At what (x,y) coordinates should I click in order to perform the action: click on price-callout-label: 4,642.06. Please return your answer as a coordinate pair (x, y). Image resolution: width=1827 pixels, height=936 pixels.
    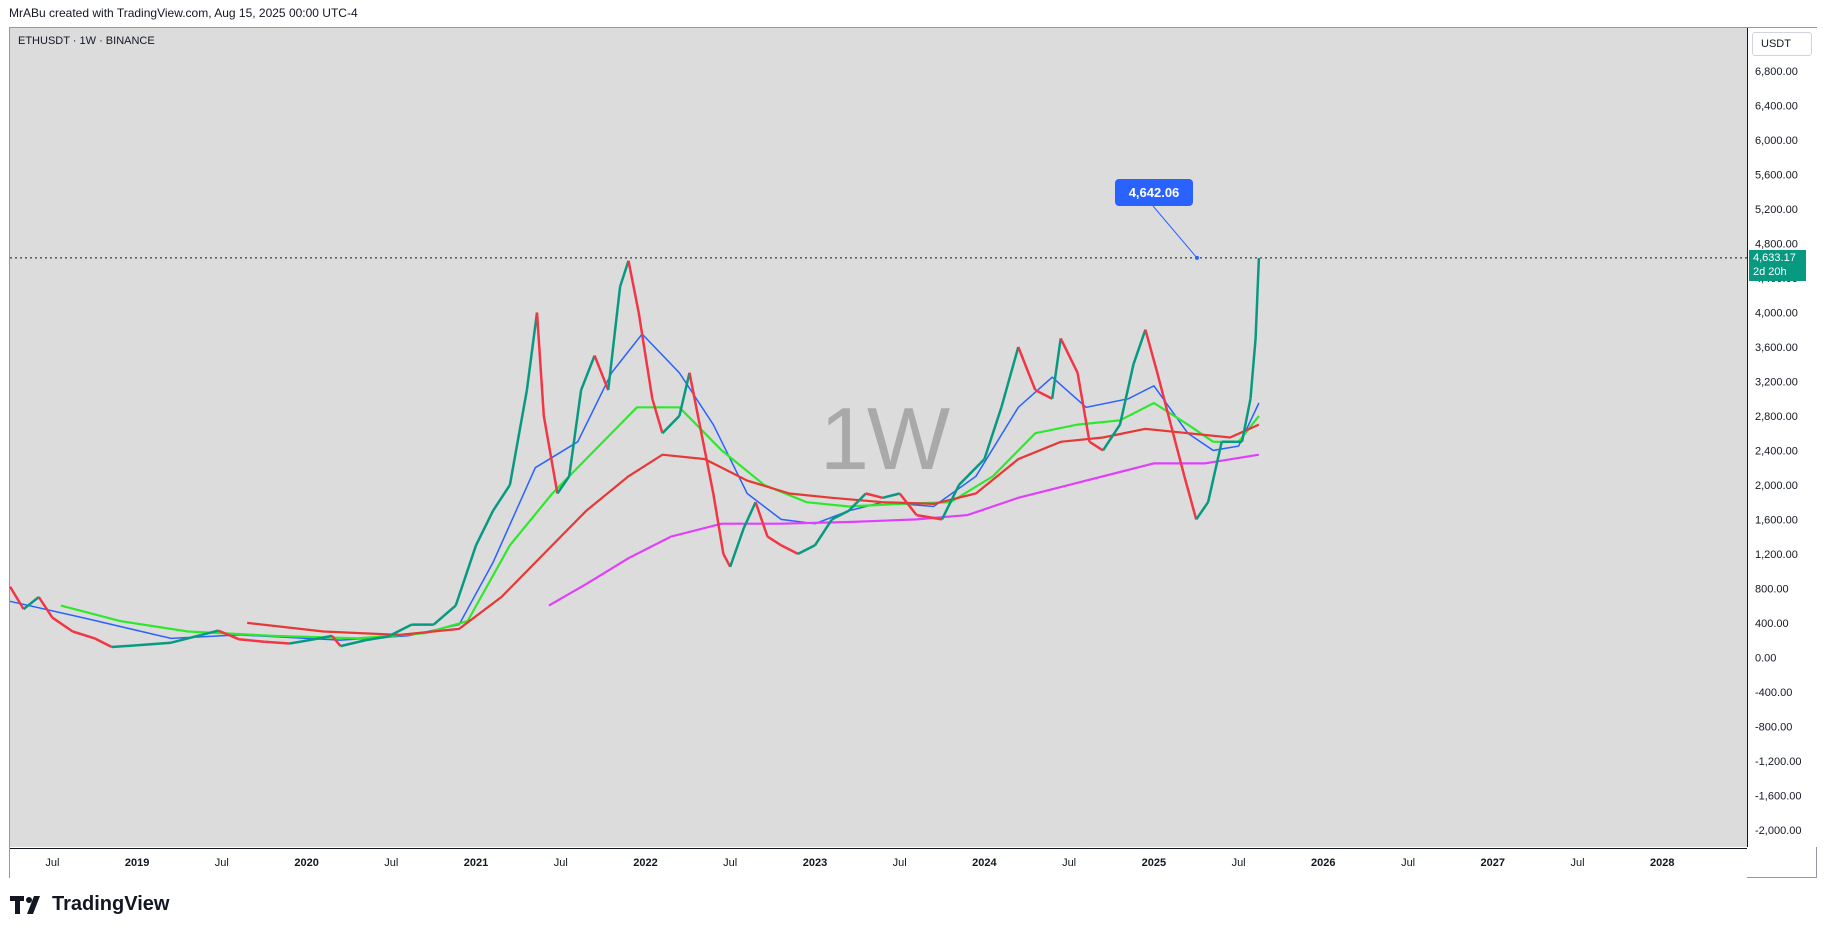
    Looking at the image, I should click on (1154, 192).